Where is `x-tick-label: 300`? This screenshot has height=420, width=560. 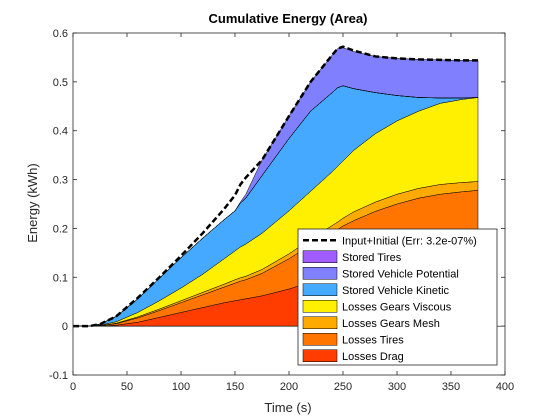 x-tick-label: 300 is located at coordinates (397, 387).